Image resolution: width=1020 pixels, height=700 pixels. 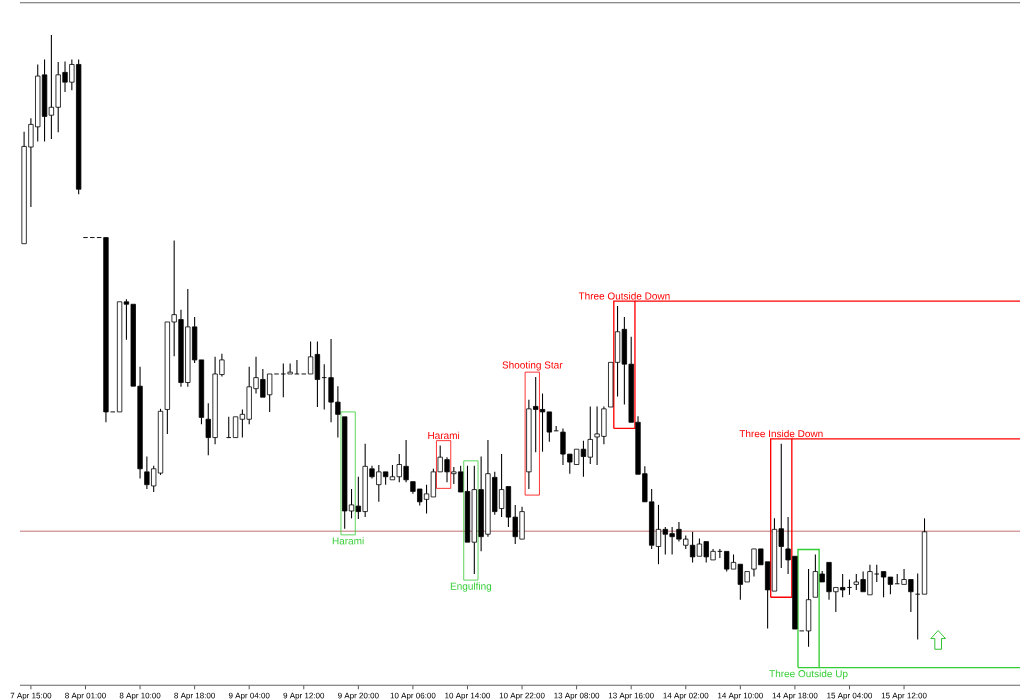 What do you see at coordinates (624, 296) in the screenshot?
I see `annotation: Three Outside Down` at bounding box center [624, 296].